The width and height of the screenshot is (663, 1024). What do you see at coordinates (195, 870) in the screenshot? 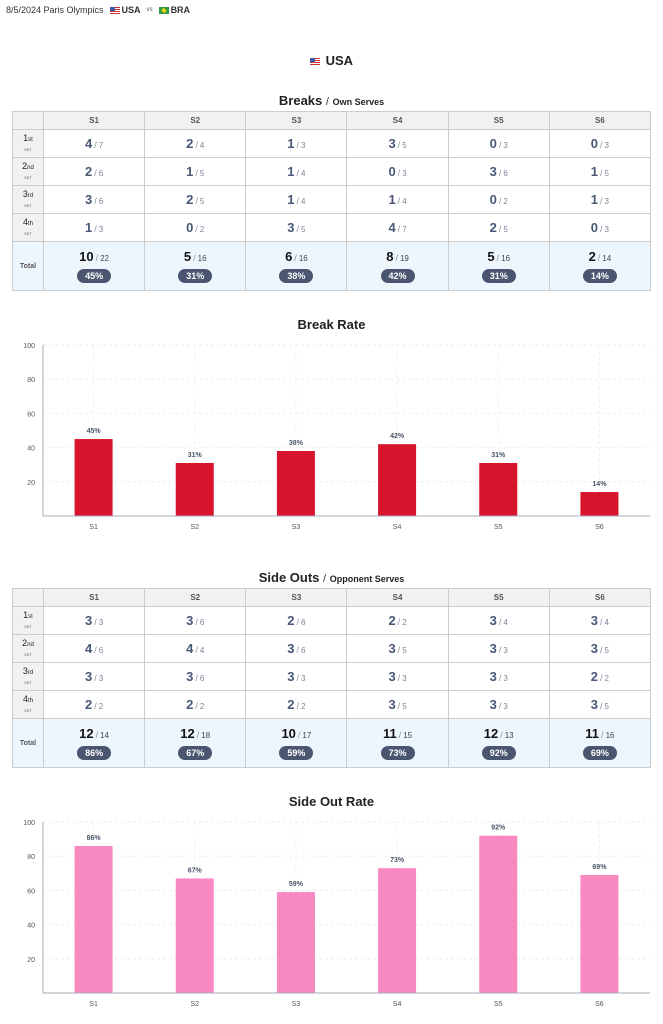
I see `data-label: 67%` at bounding box center [195, 870].